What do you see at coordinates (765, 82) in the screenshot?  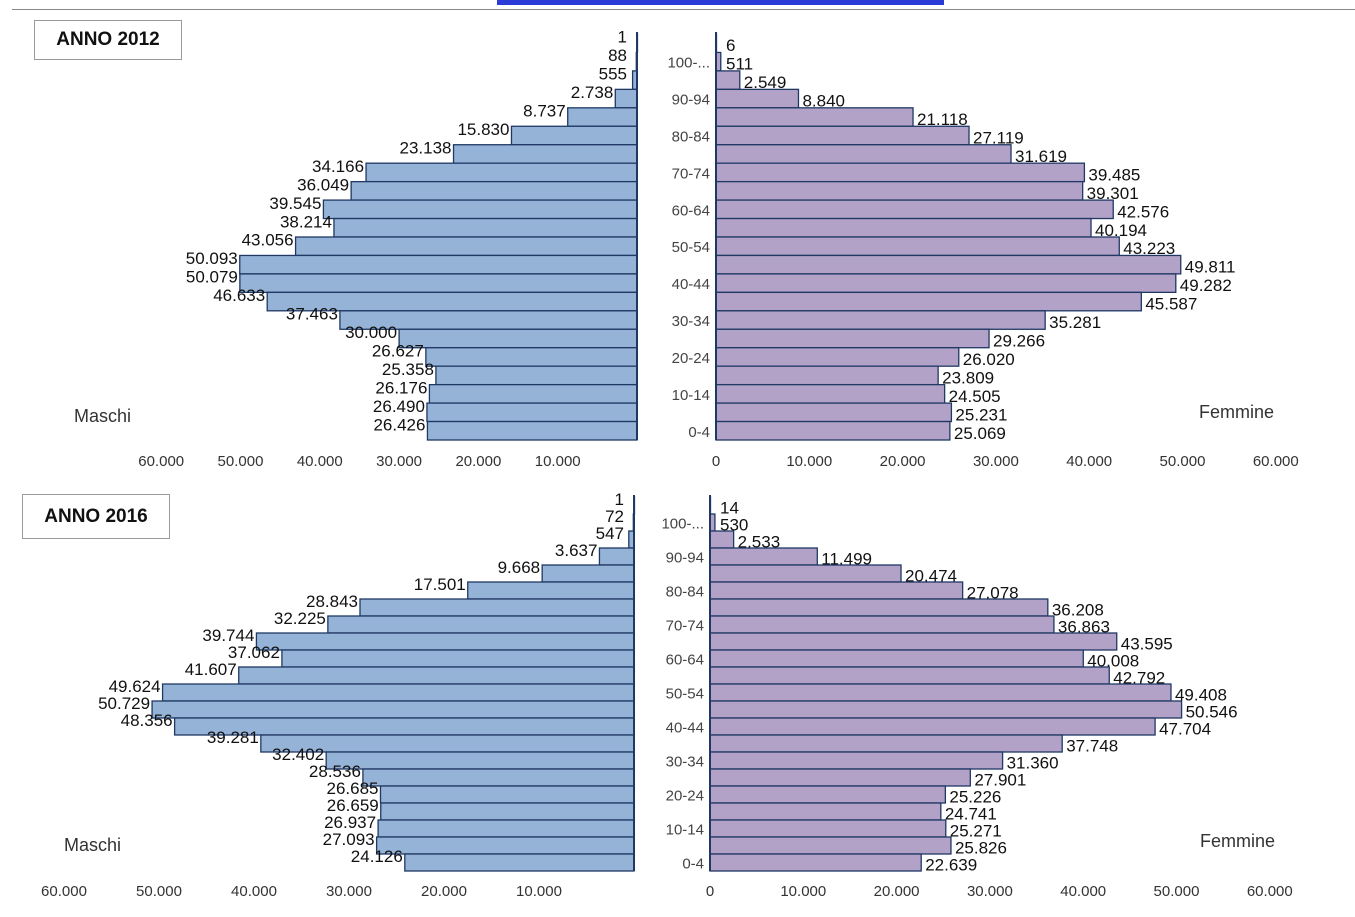 I see `female-value-label: 2.549` at bounding box center [765, 82].